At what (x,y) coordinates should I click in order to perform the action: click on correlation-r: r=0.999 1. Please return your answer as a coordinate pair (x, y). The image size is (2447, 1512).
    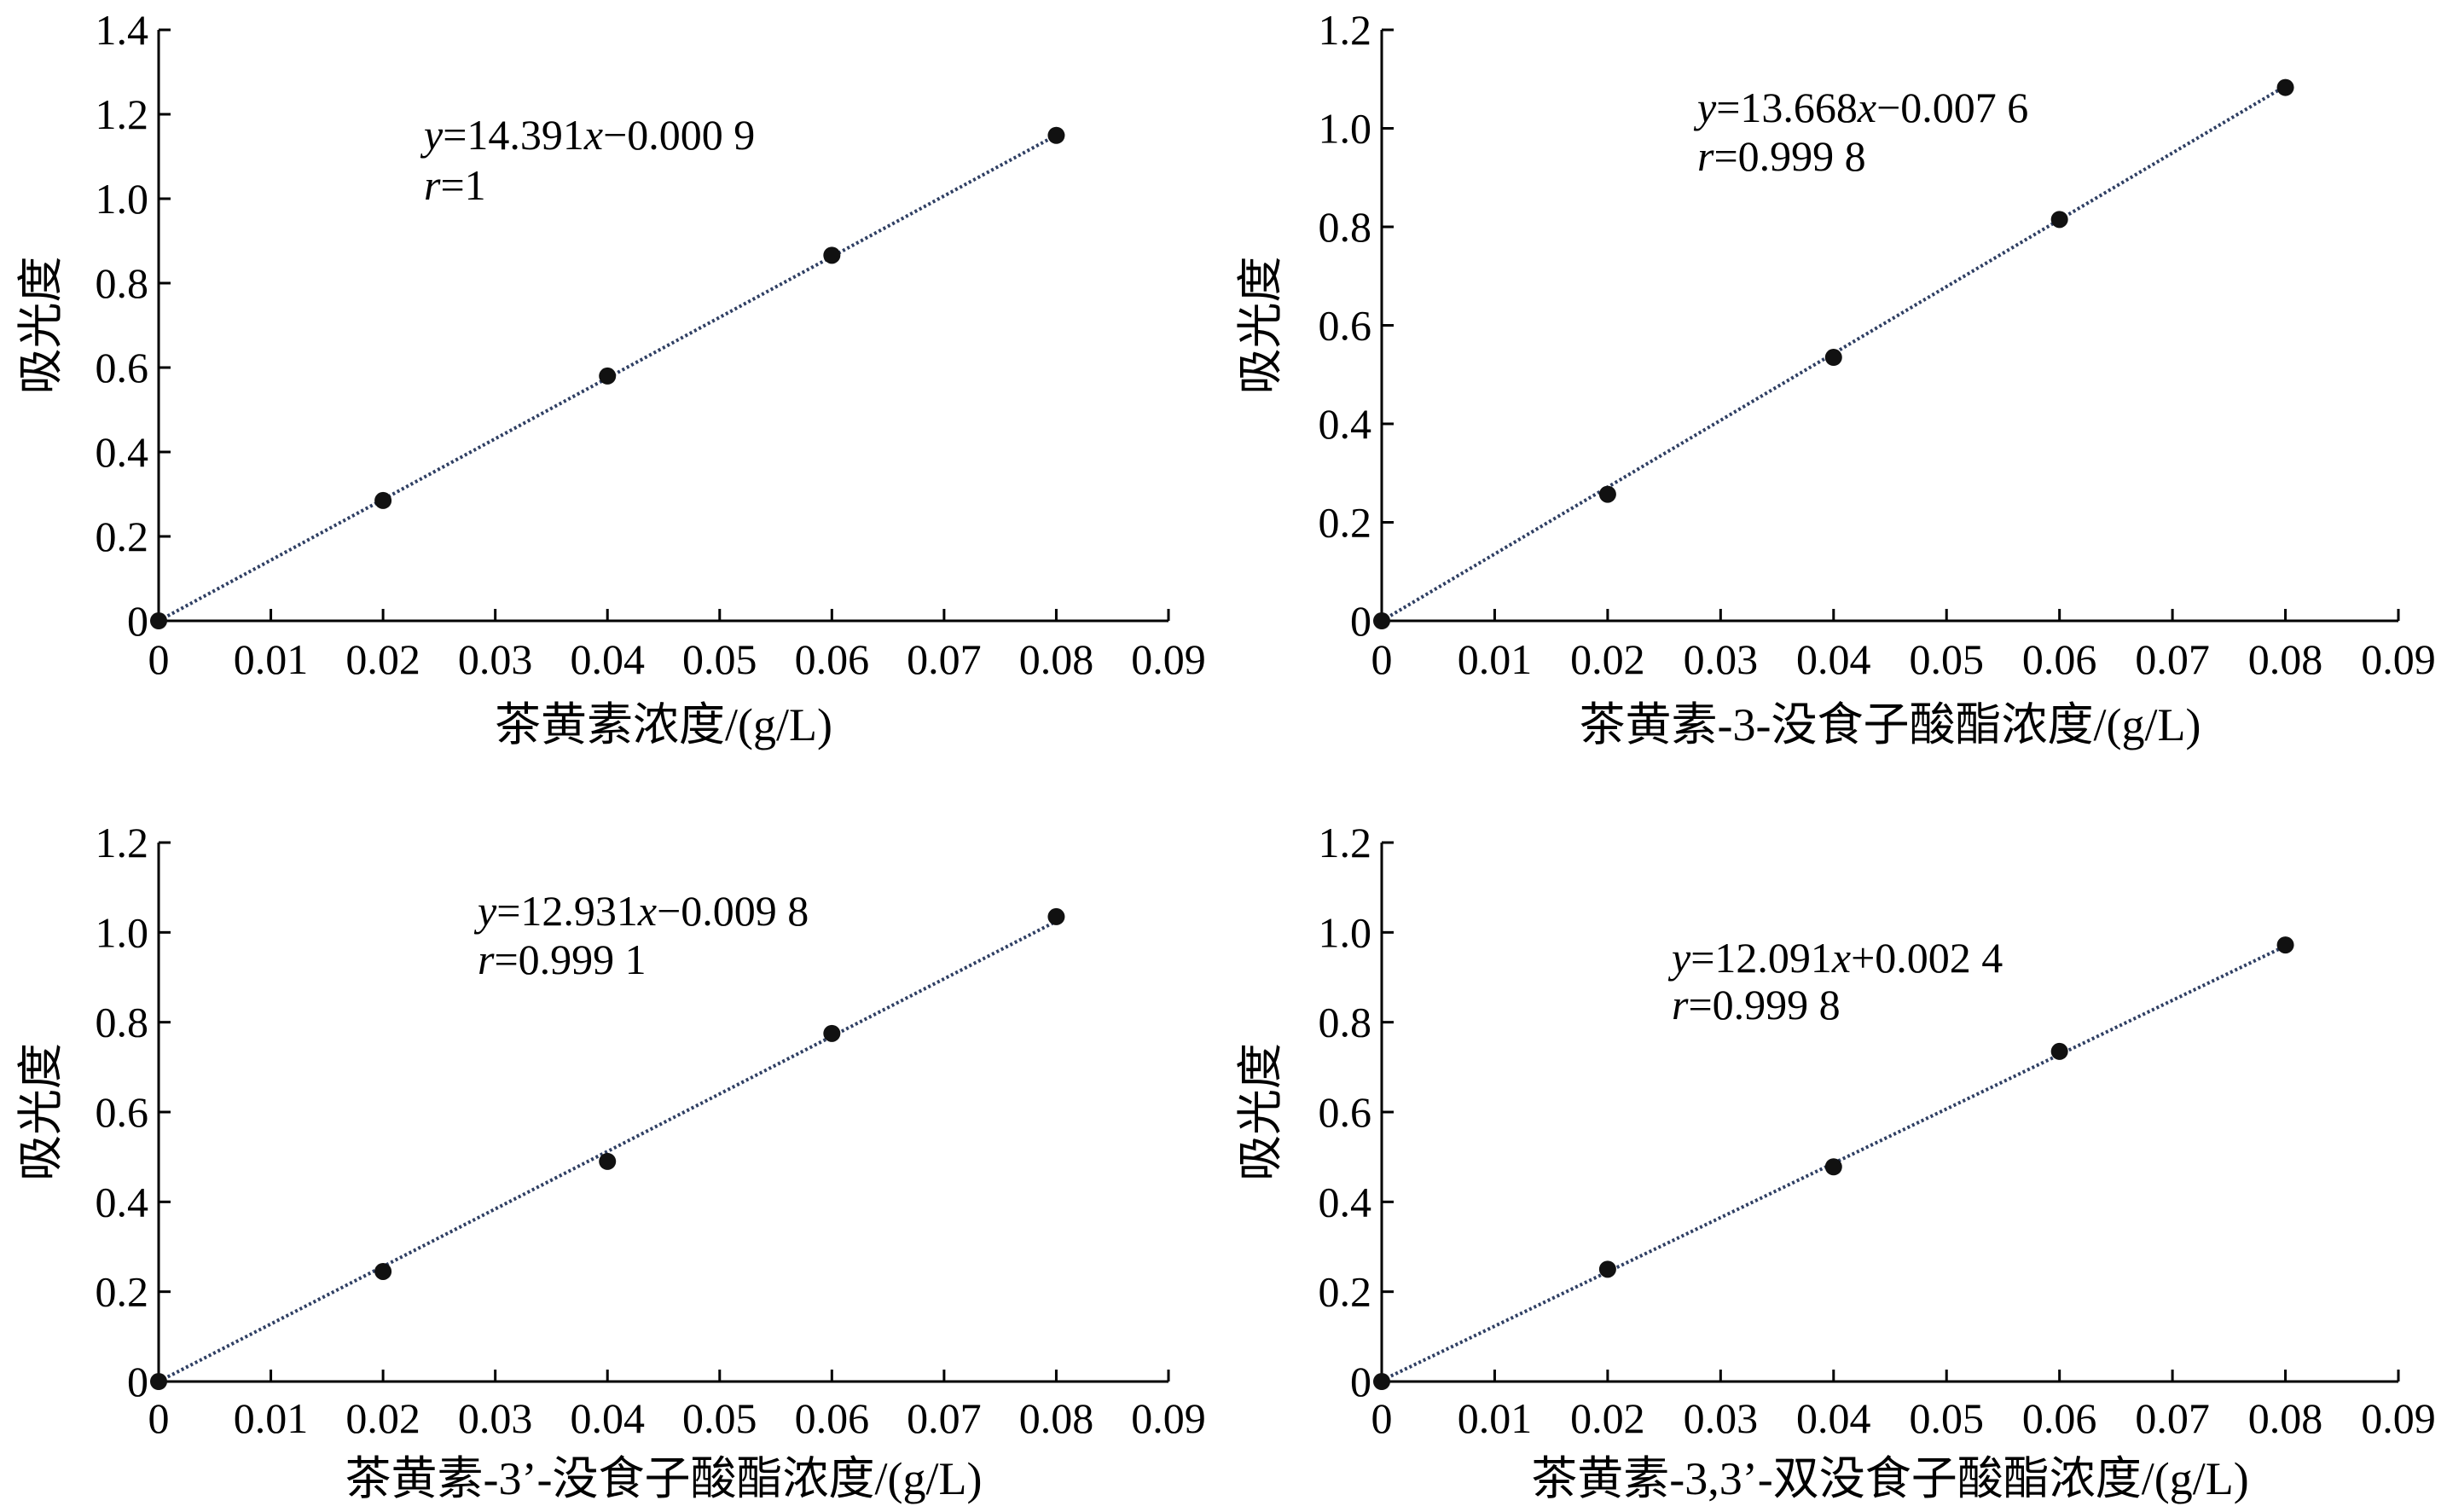
    Looking at the image, I should click on (563, 959).